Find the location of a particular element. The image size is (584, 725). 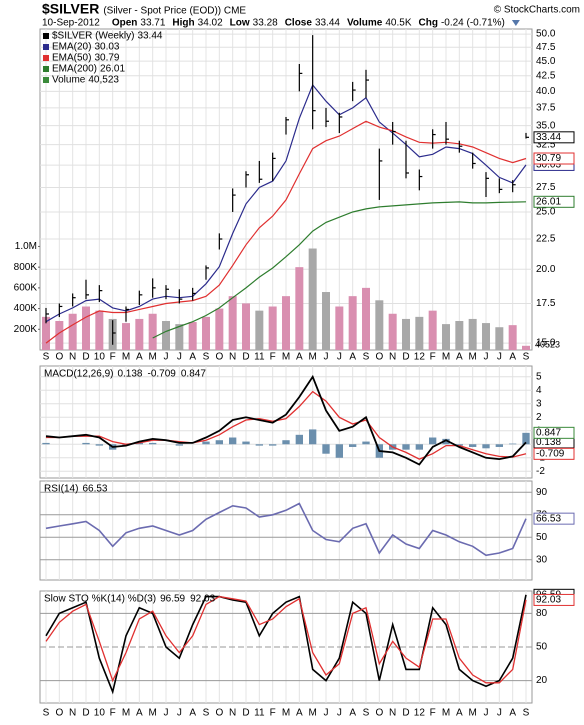

y-tick-label: 4 is located at coordinates (539, 390).